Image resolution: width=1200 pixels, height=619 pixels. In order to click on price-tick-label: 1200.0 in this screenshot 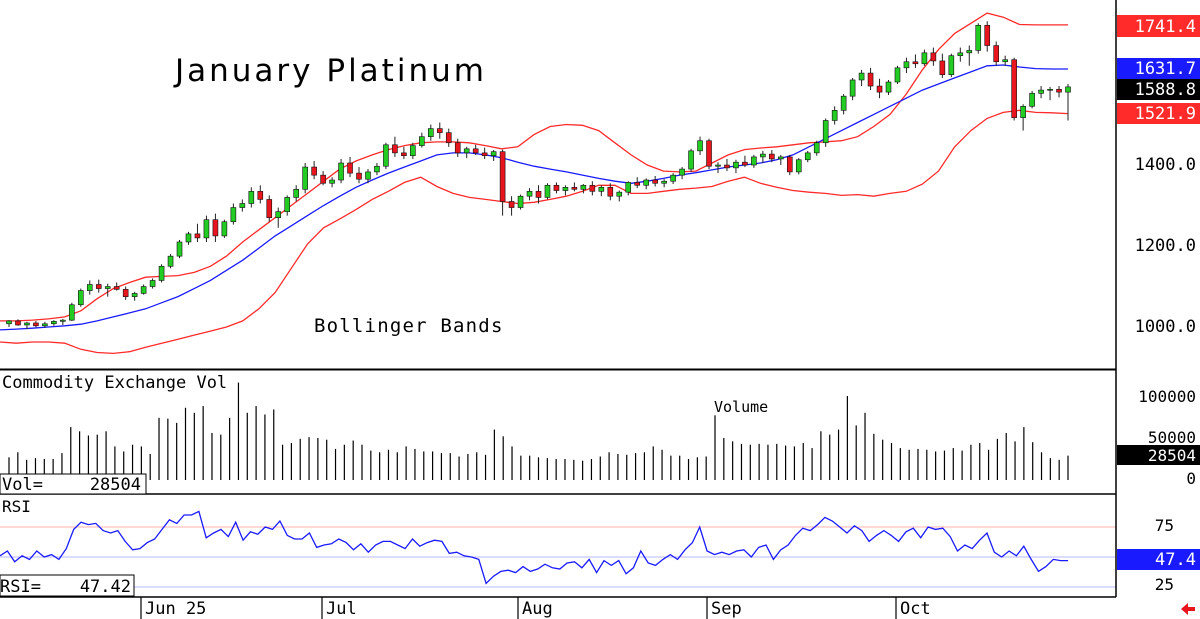, I will do `click(1165, 246)`.